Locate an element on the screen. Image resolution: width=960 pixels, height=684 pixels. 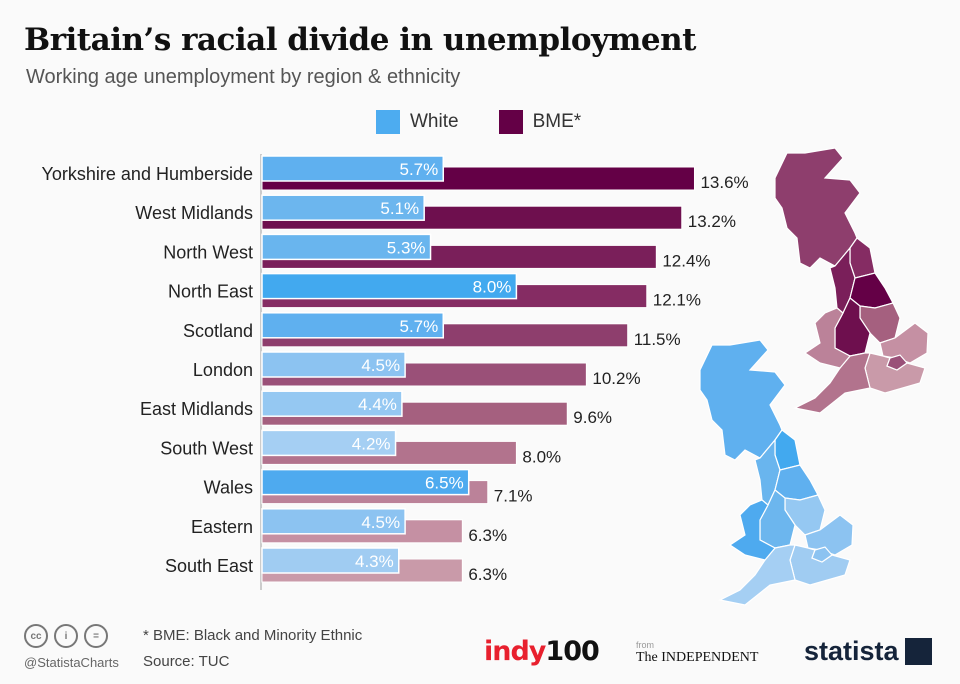
category-label: Wales is located at coordinates (228, 488).